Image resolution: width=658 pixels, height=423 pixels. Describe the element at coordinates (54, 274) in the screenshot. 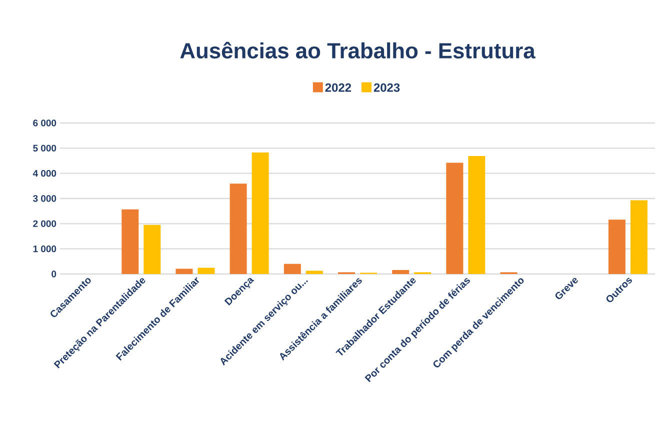

I see `y-tick-label: 0` at that location.